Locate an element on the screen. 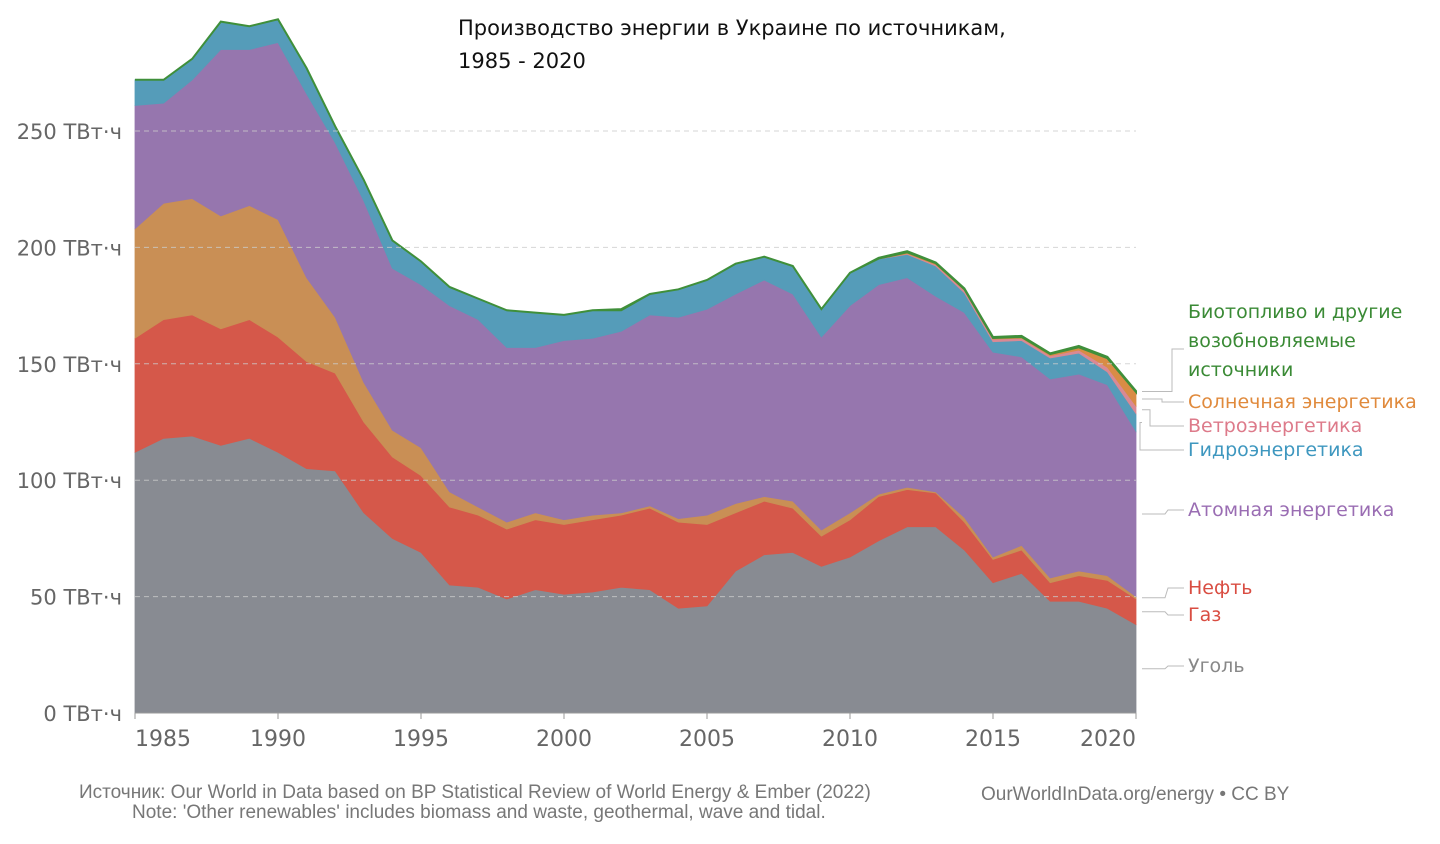 This screenshot has width=1440, height=844. y-tick-label: 50 ТВт·ч is located at coordinates (76, 598).